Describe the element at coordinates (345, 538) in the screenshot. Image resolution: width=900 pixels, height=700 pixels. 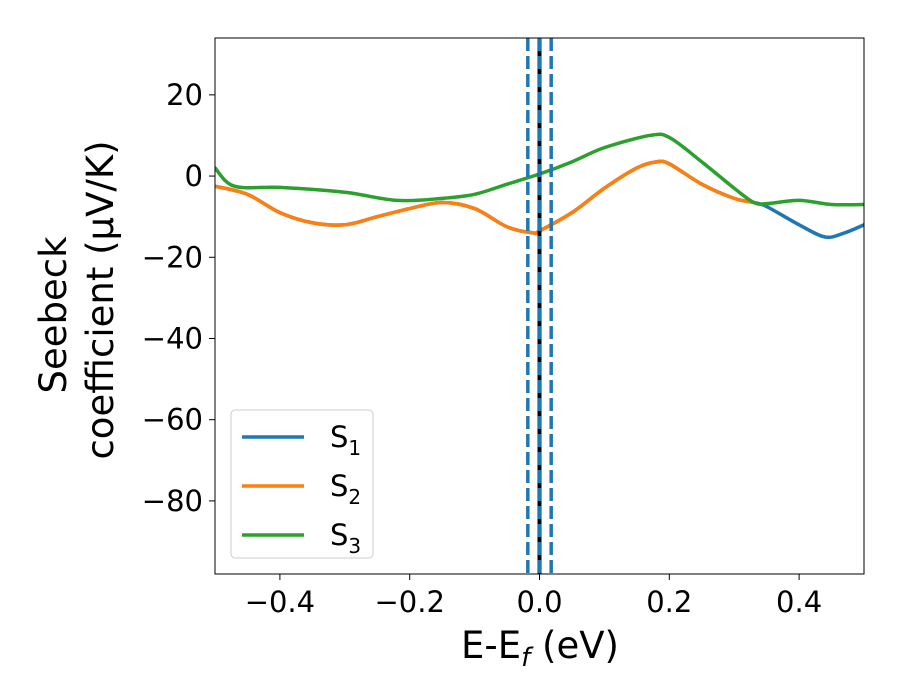
I see `legend-label-s3: S3` at that location.